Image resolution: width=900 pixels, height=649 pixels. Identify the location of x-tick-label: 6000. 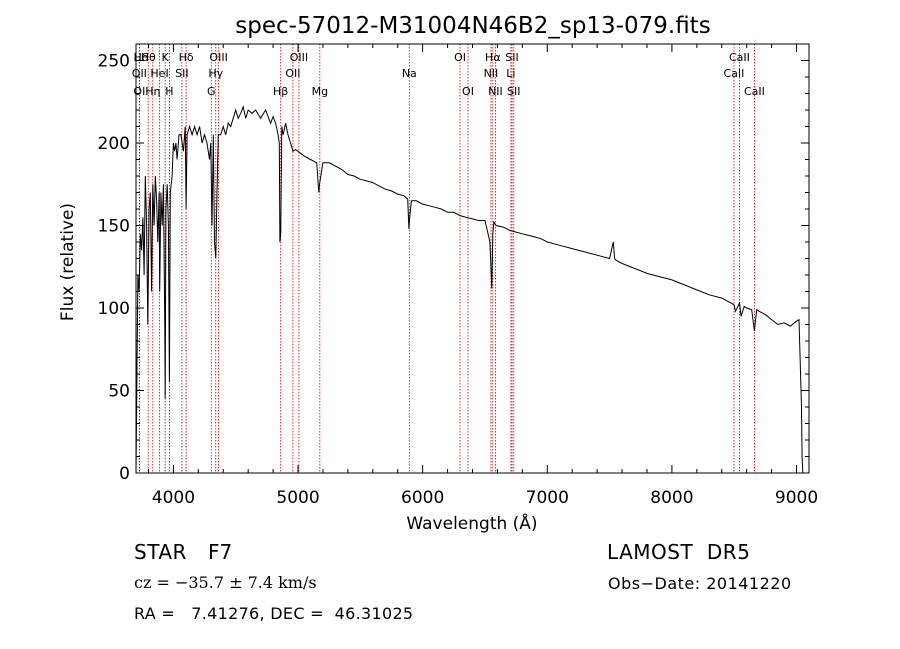
(422, 498).